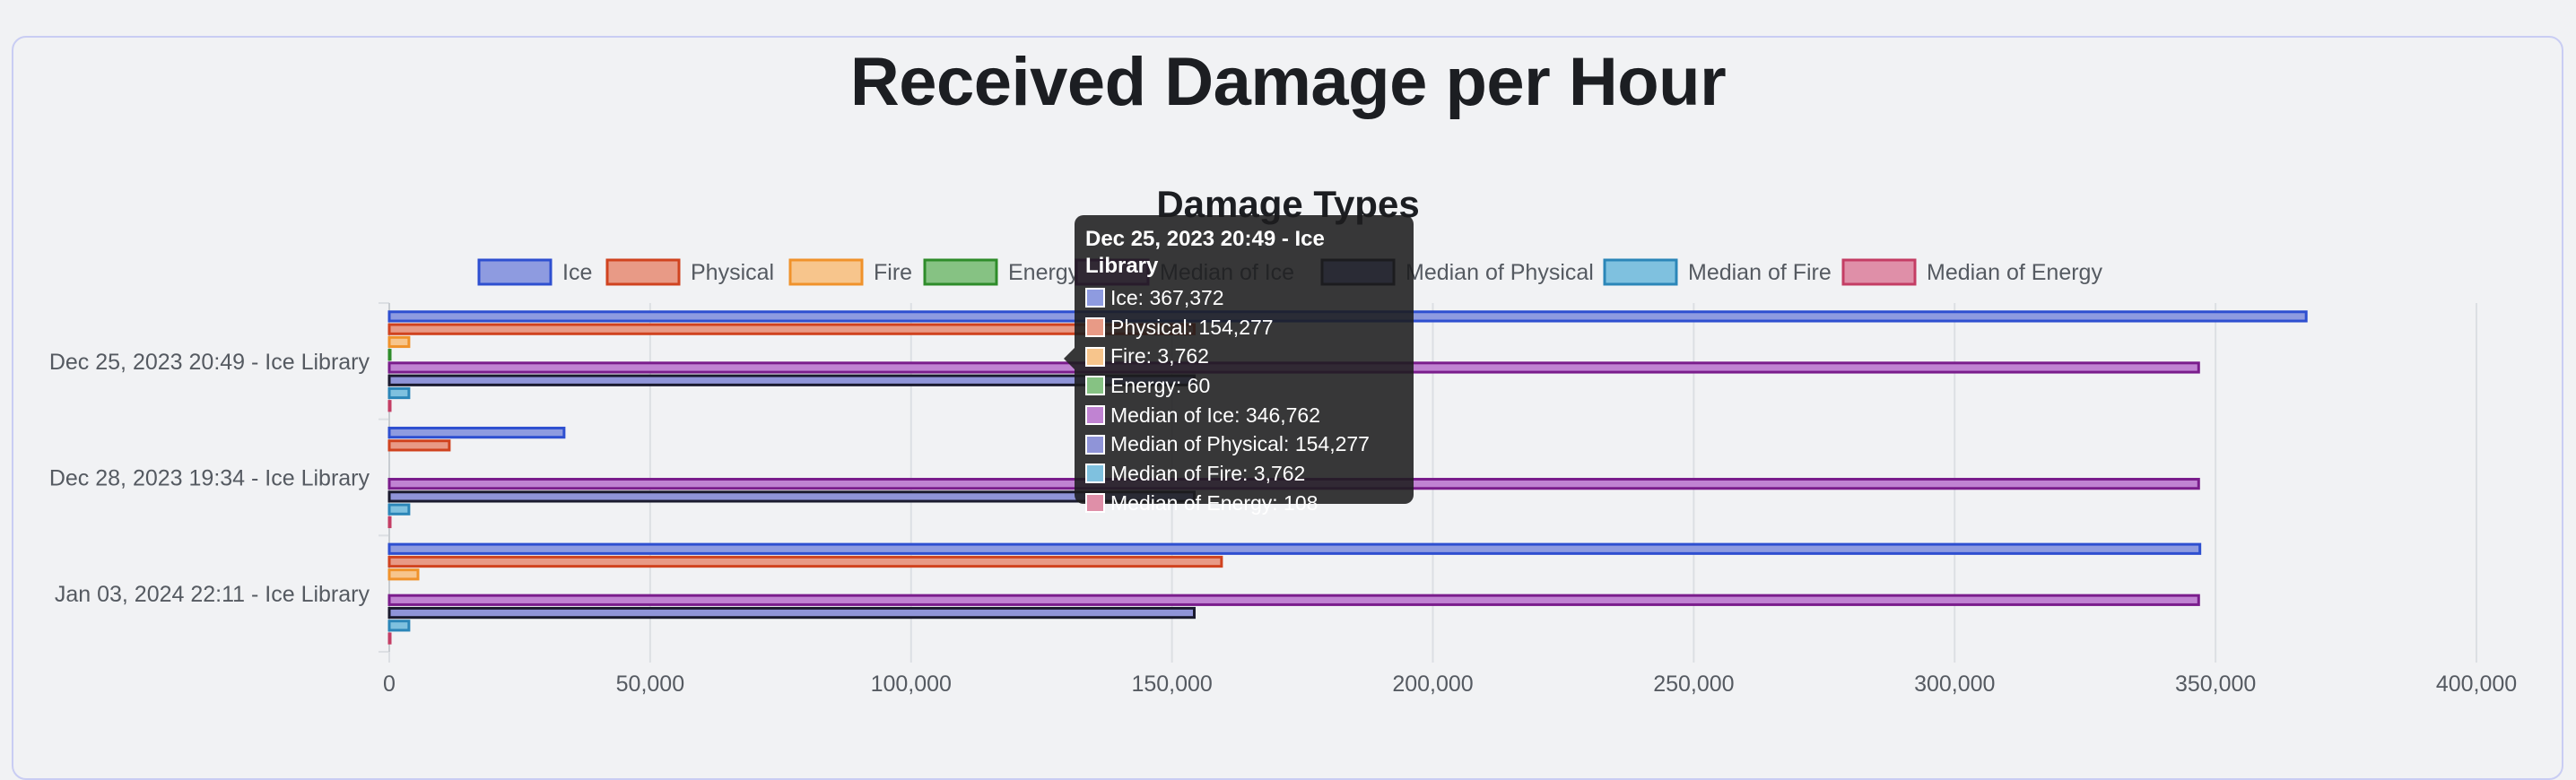  What do you see at coordinates (911, 685) in the screenshot?
I see `x-tick-label: 100,000` at bounding box center [911, 685].